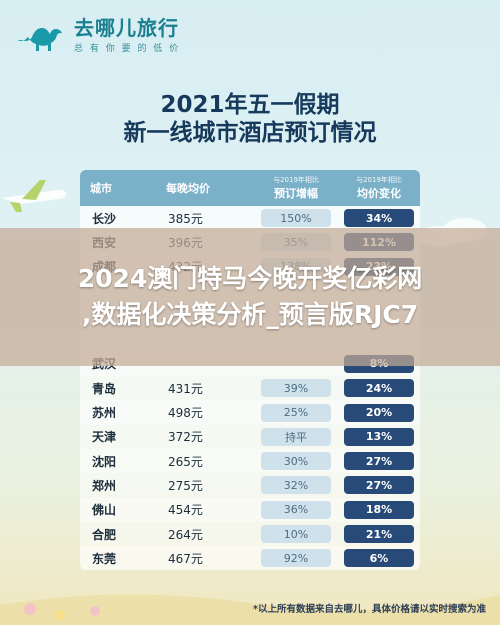  I want to click on price-cell: 454元, so click(185, 510).